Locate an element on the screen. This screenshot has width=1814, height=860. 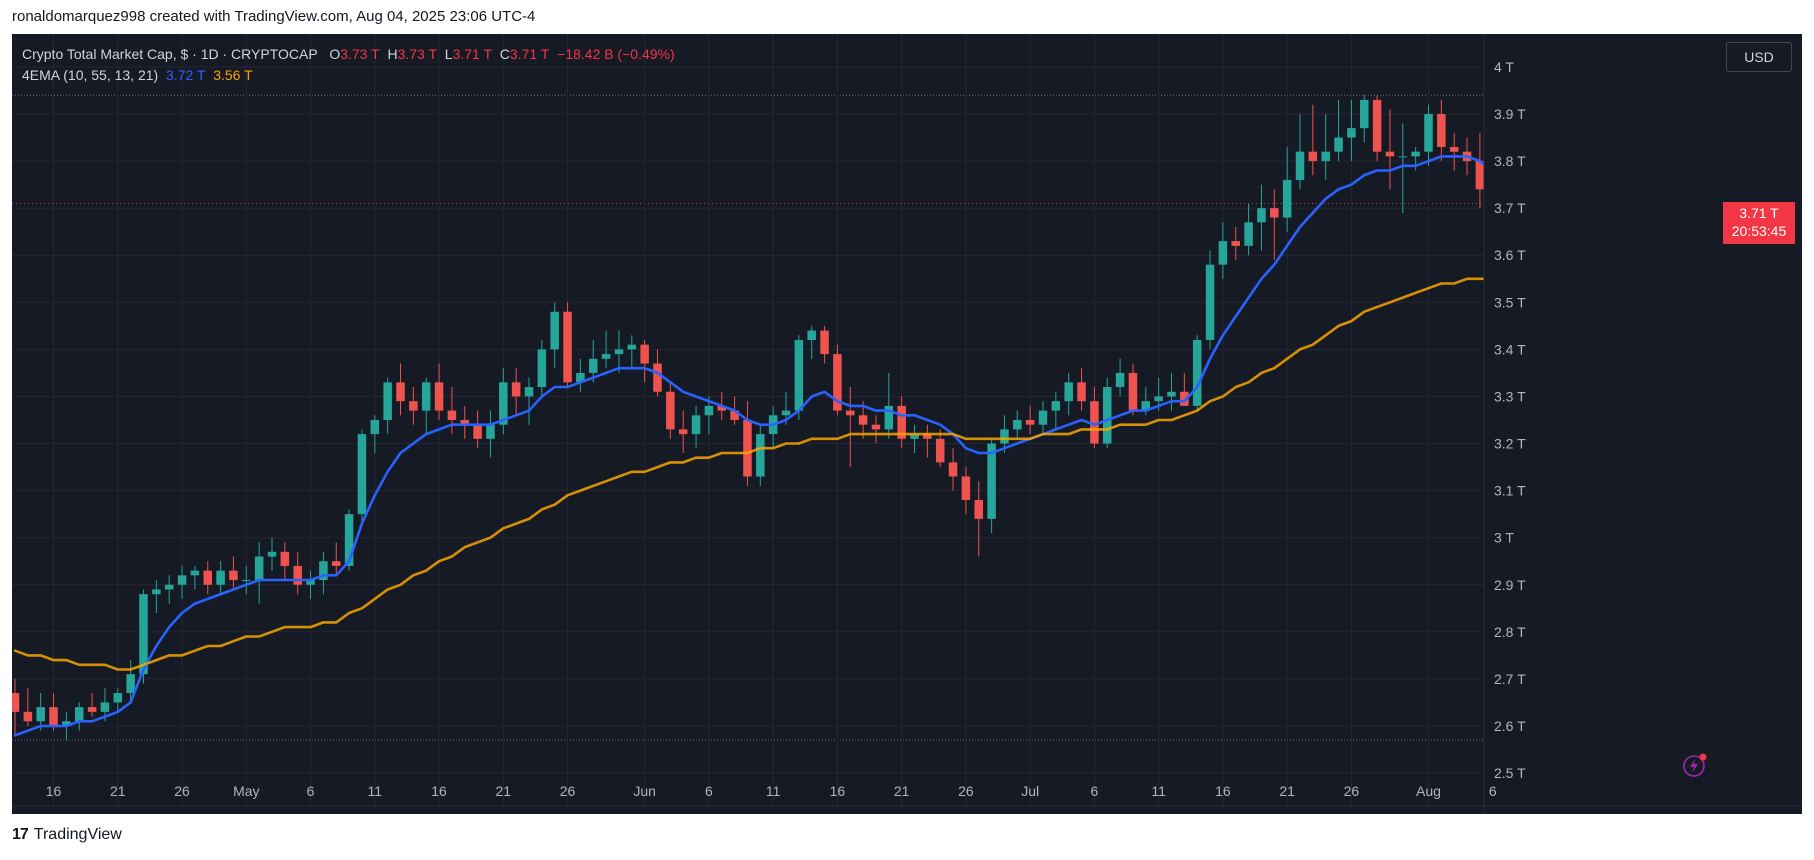
price-tick-label: 3.8 T is located at coordinates (1510, 161).